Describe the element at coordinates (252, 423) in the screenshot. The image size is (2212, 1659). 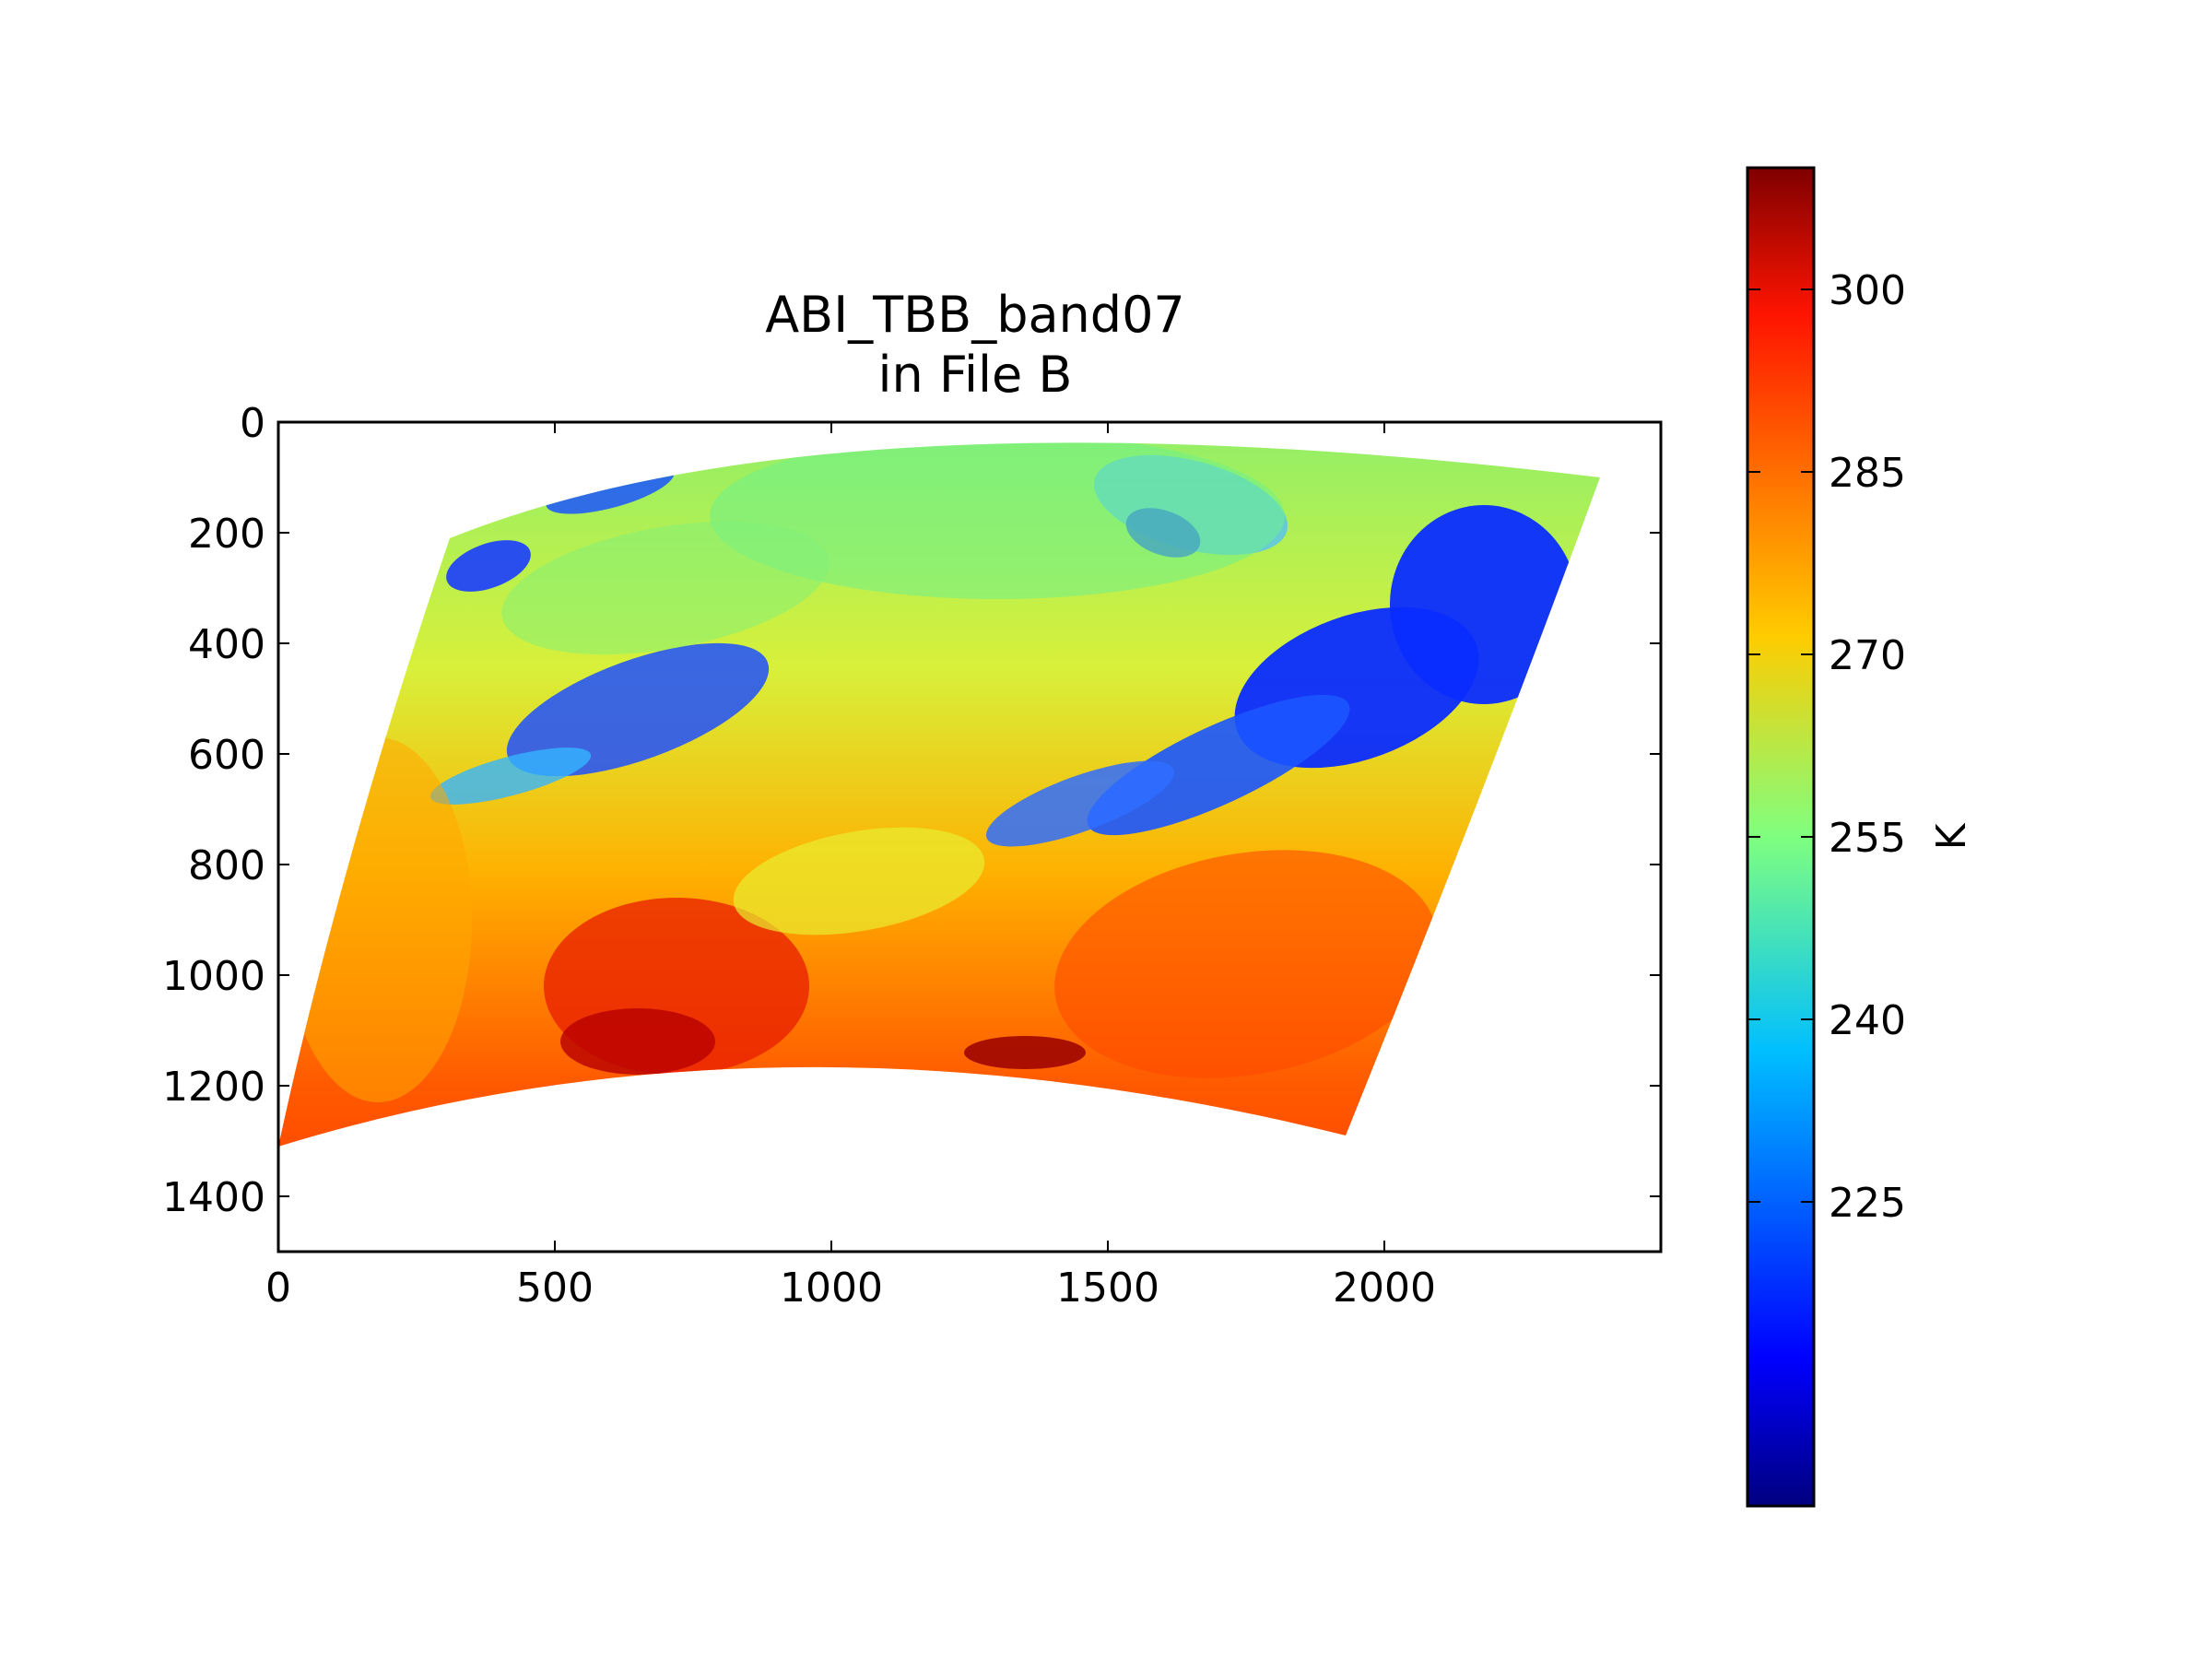
I see `y-tick-label: 0` at that location.